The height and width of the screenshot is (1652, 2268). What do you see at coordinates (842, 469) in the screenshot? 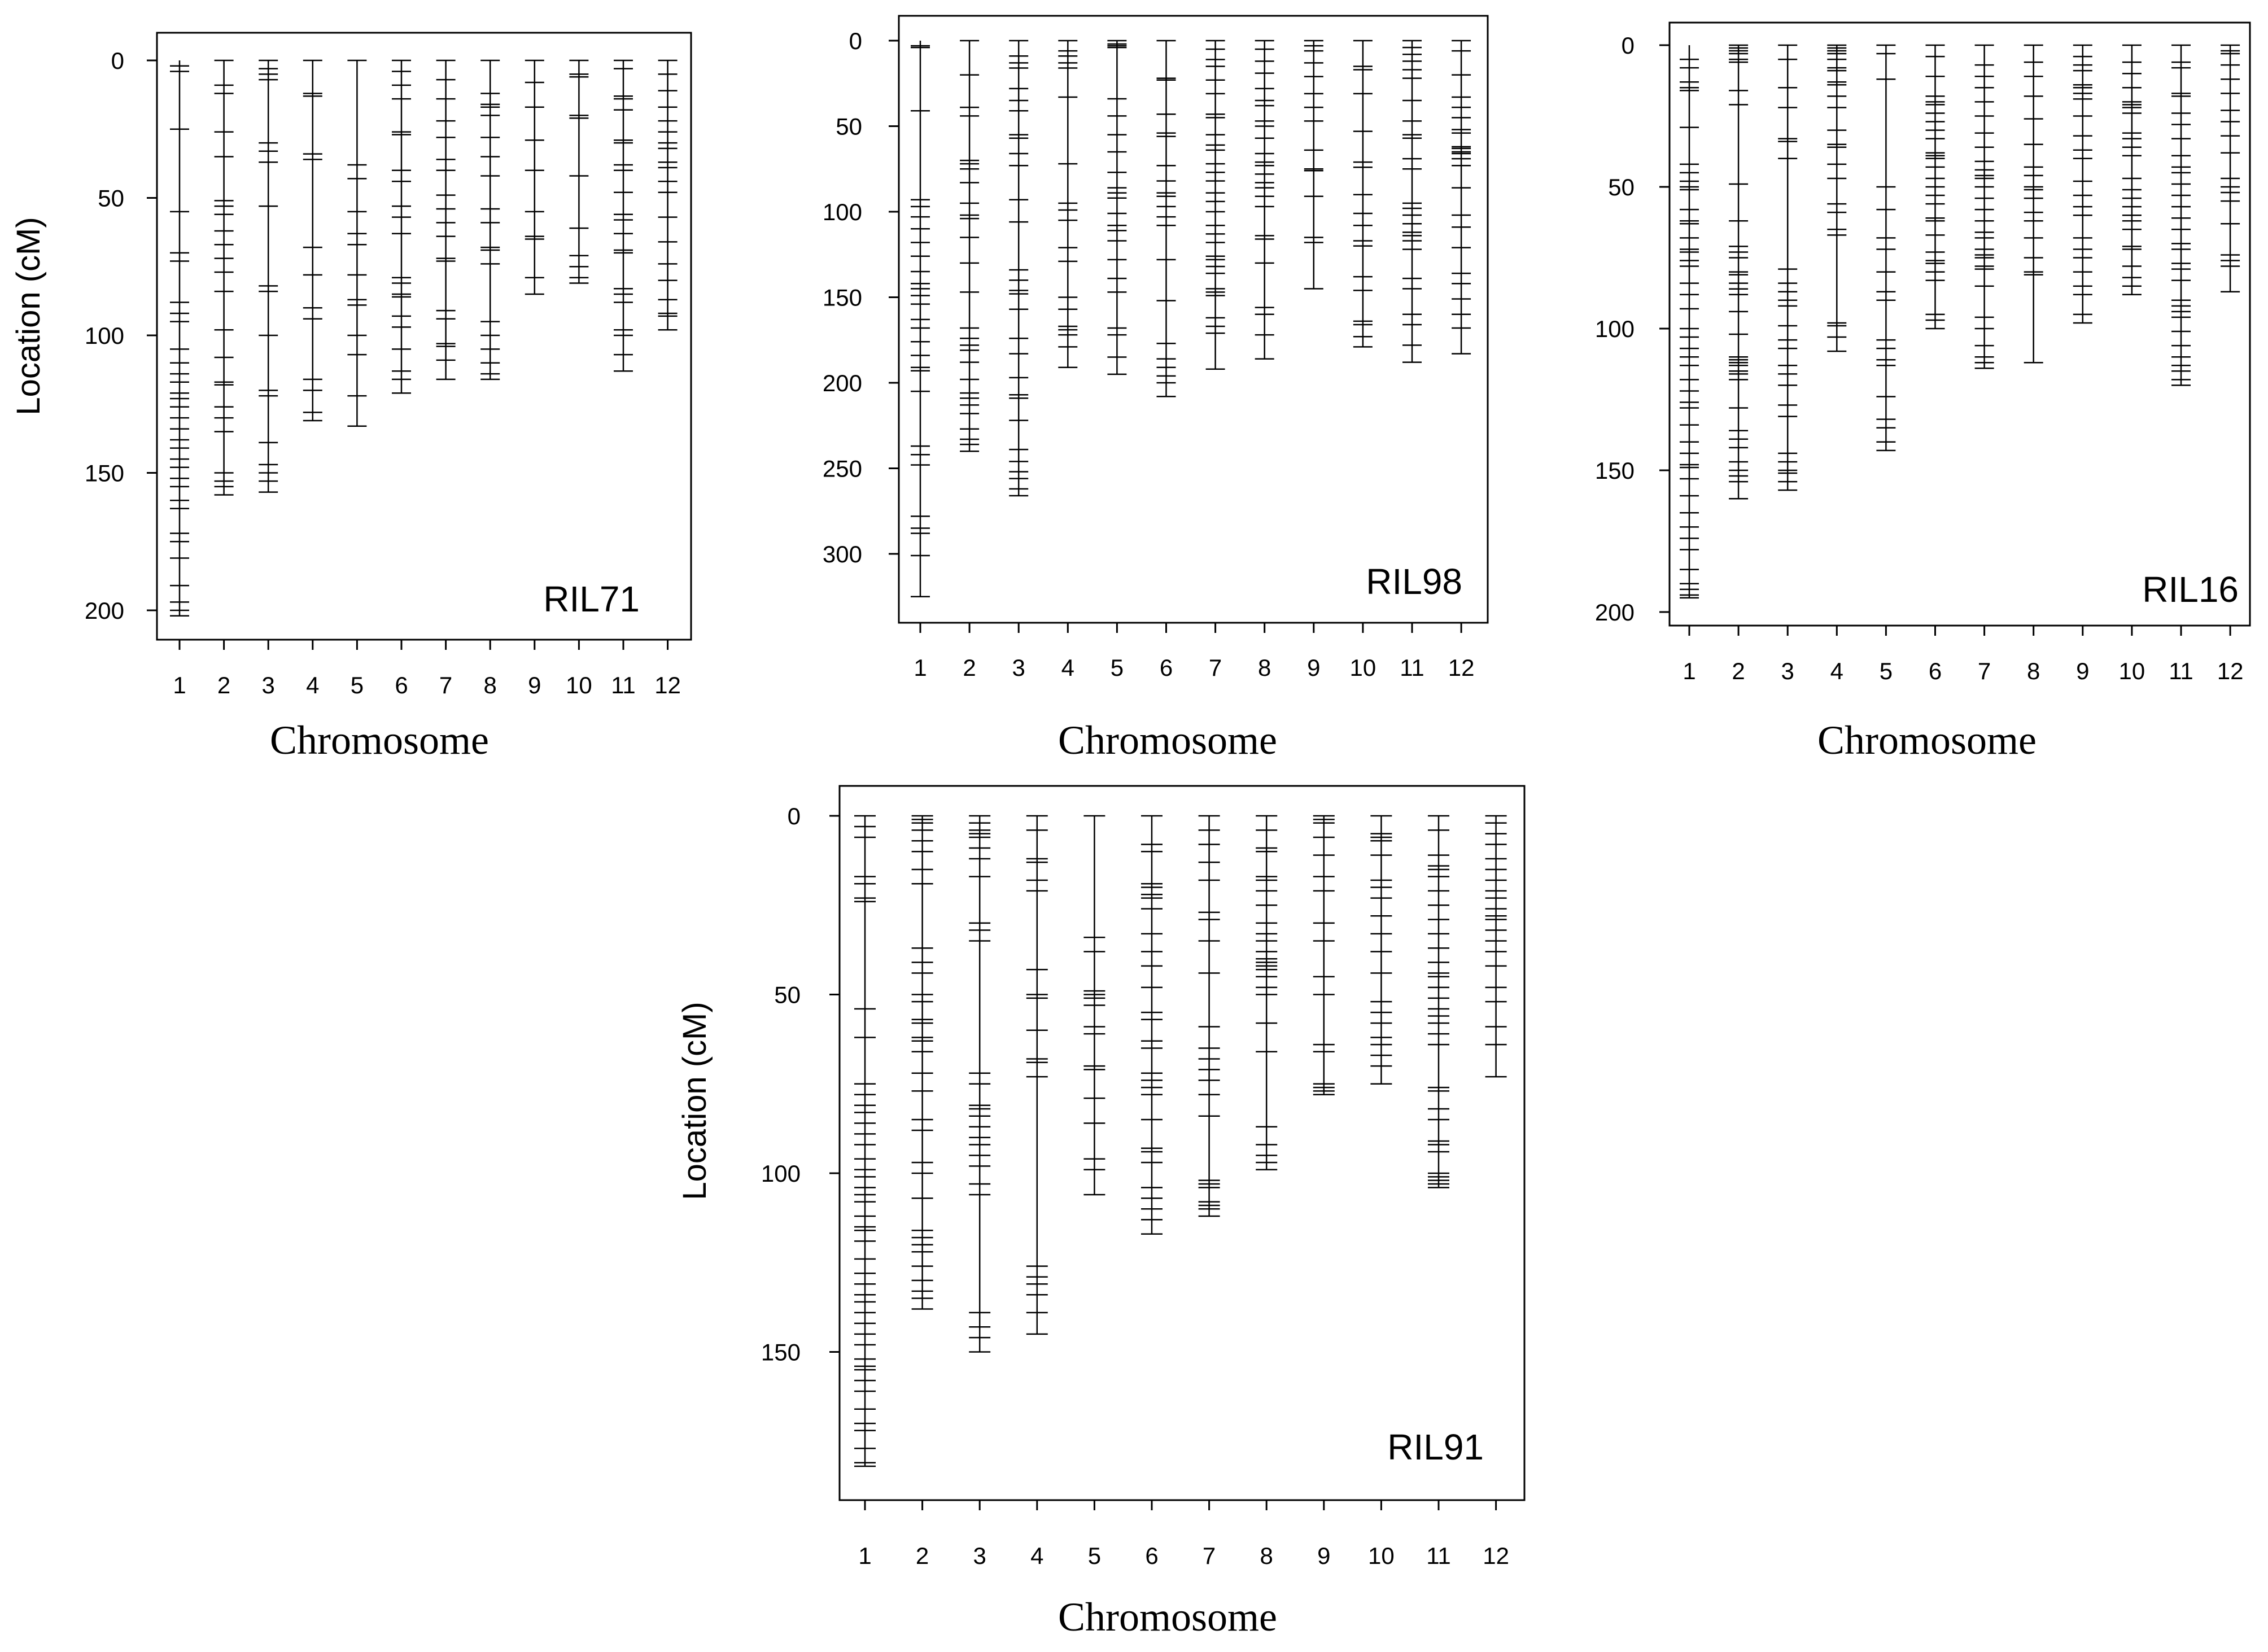
I see `y-tick-label: 250` at bounding box center [842, 469].